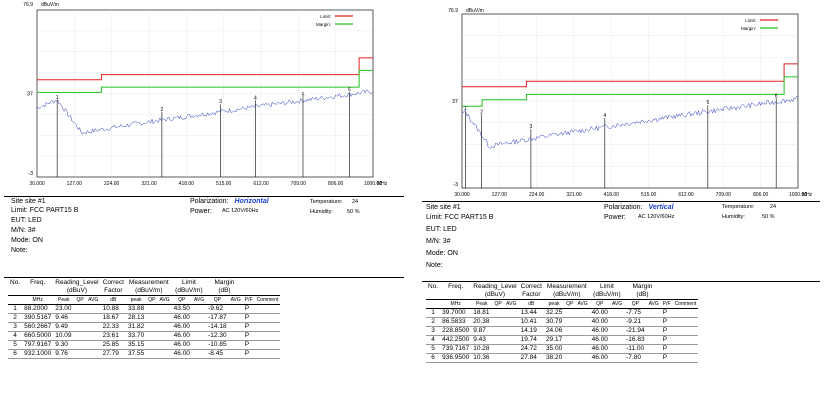 The width and height of the screenshot is (825, 402). I want to click on table-cell: 739.7167, so click(456, 348).